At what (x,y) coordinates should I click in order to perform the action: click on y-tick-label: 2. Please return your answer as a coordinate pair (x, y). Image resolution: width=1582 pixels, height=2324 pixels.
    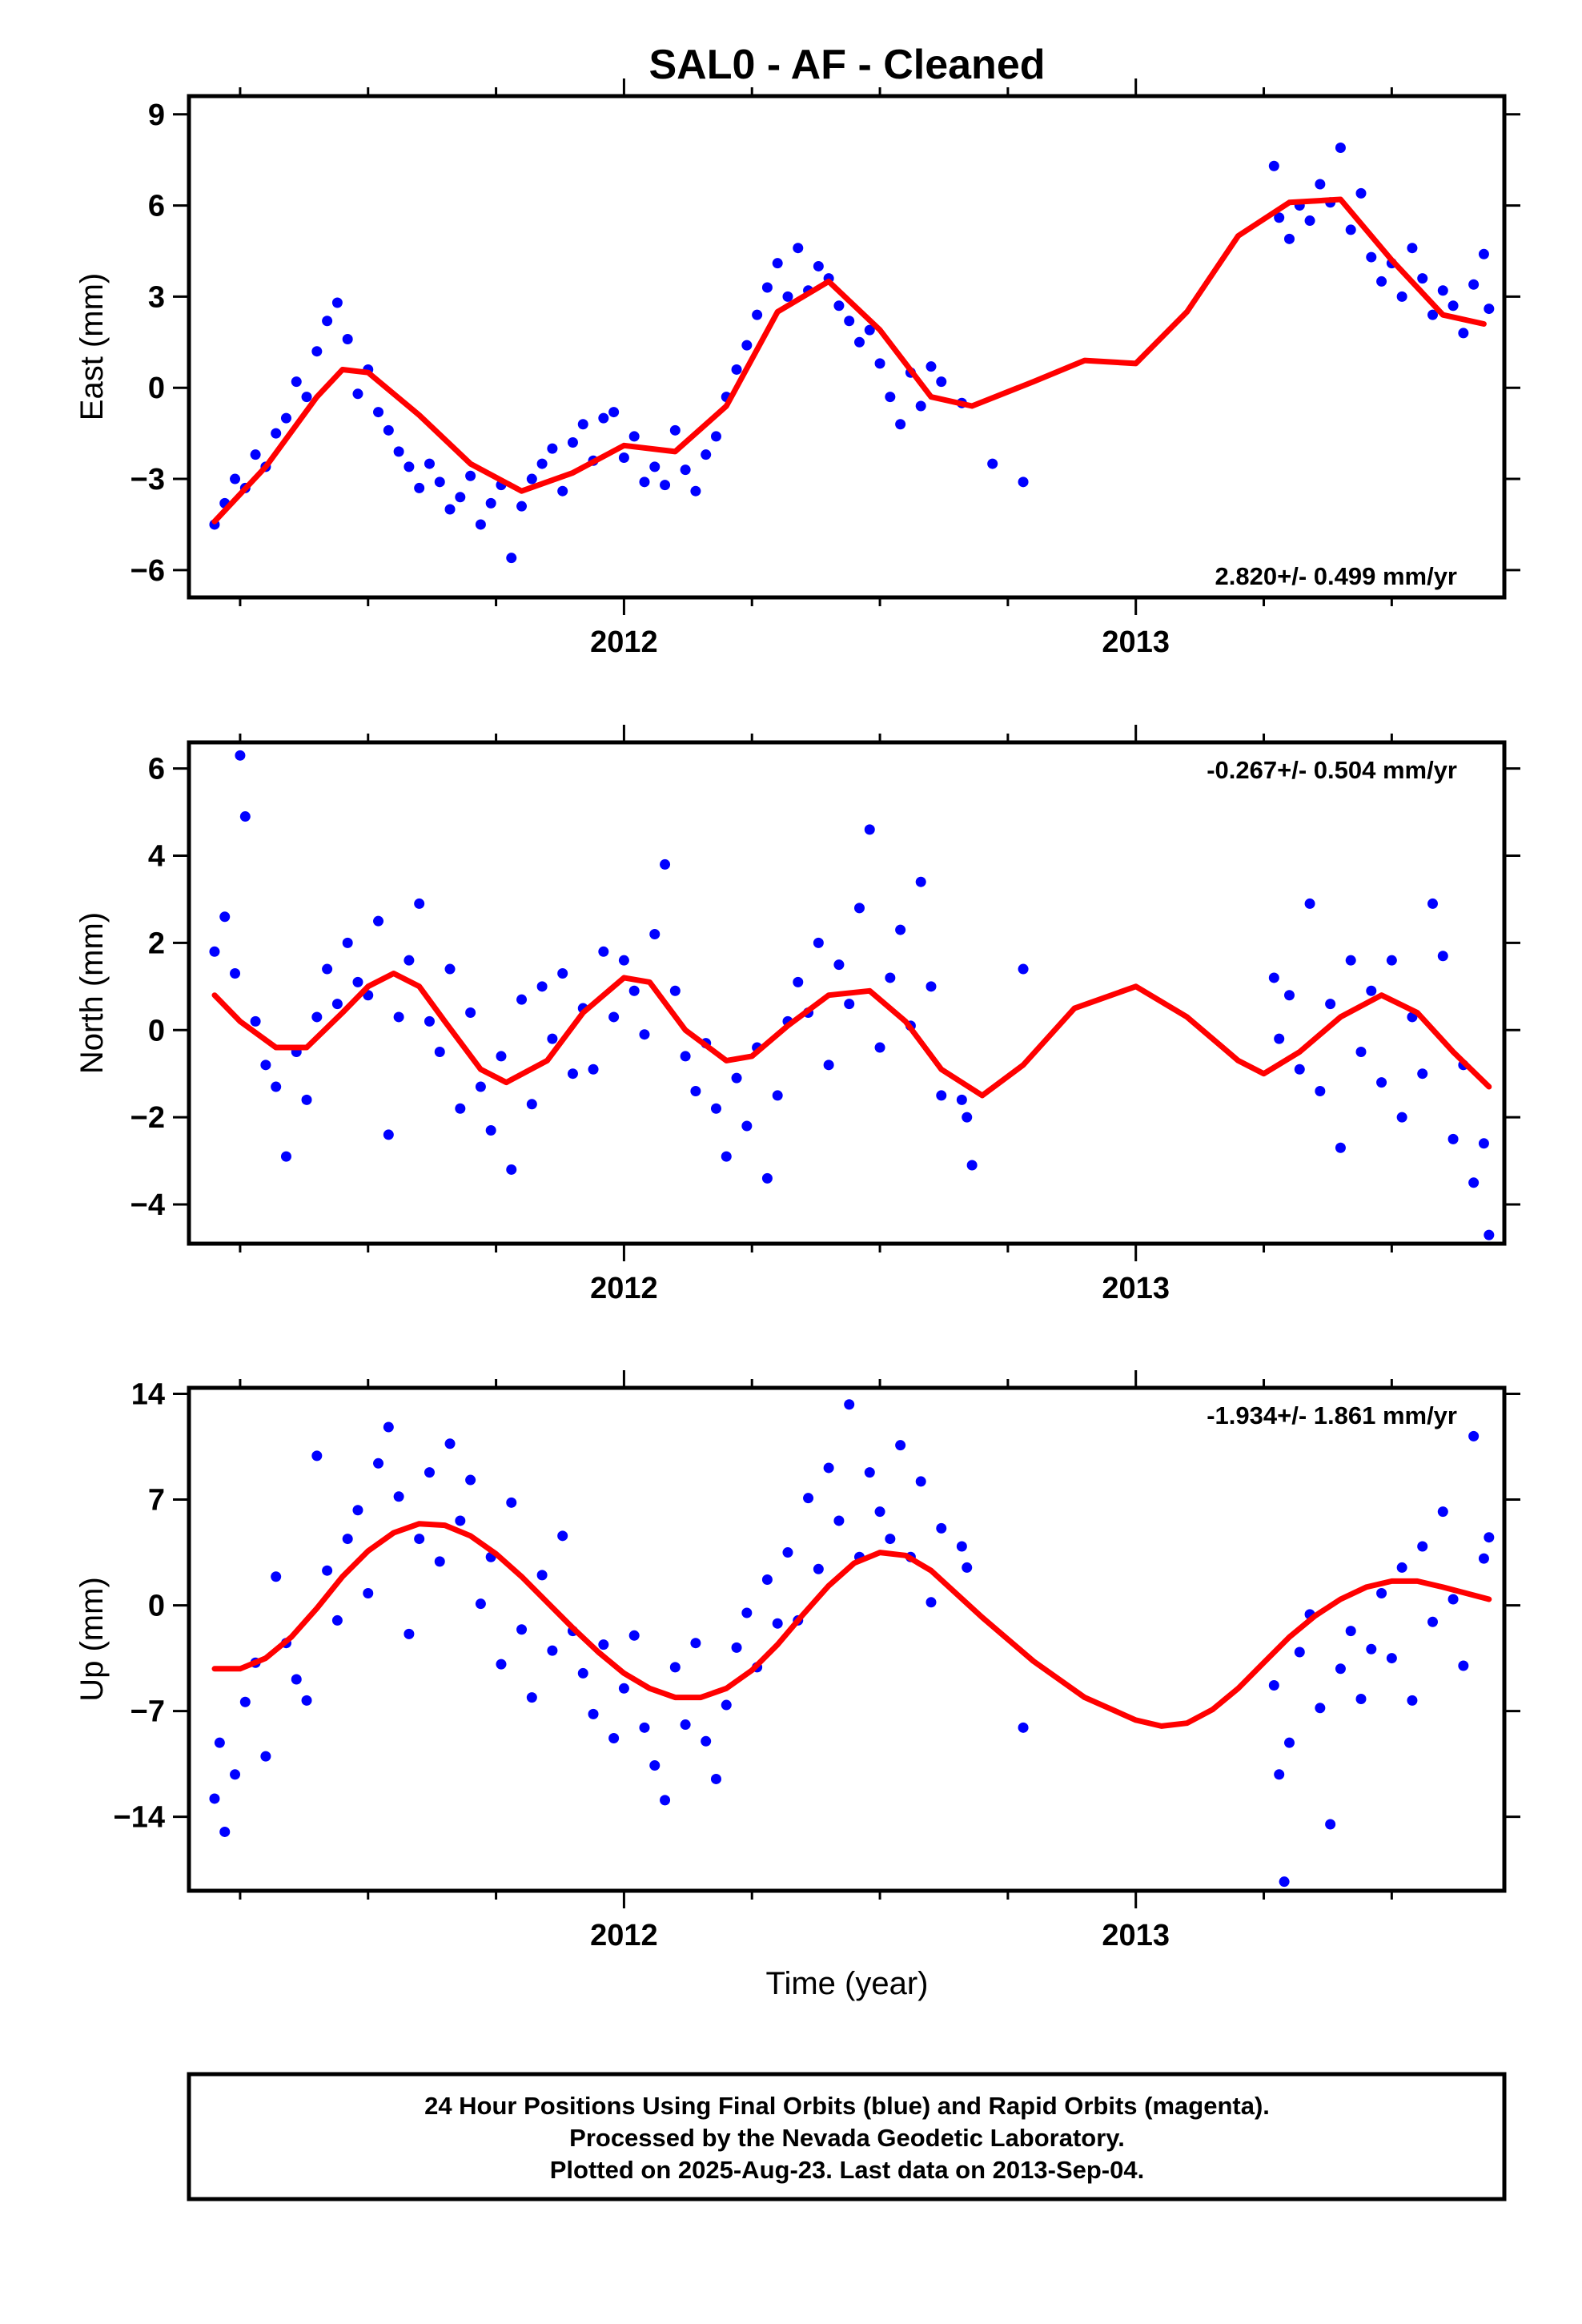
    Looking at the image, I should click on (156, 944).